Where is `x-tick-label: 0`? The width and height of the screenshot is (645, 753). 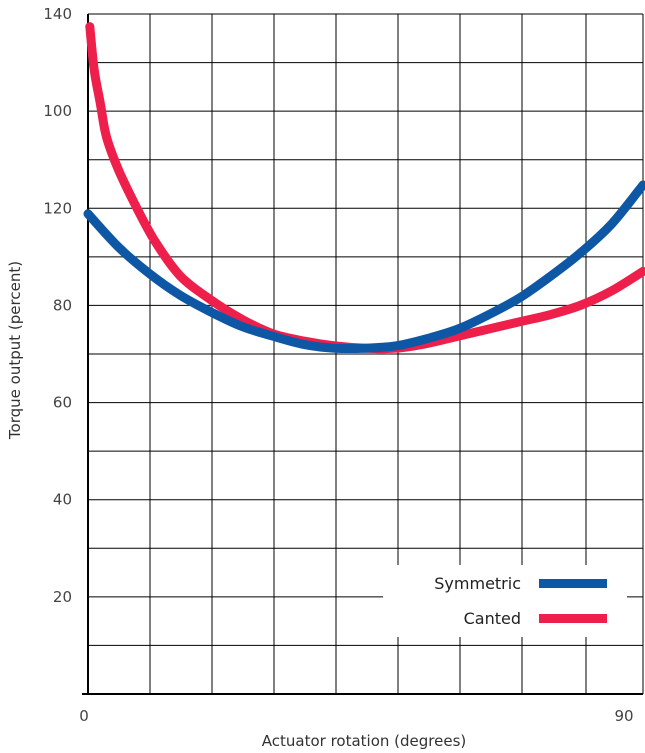 x-tick-label: 0 is located at coordinates (84, 716).